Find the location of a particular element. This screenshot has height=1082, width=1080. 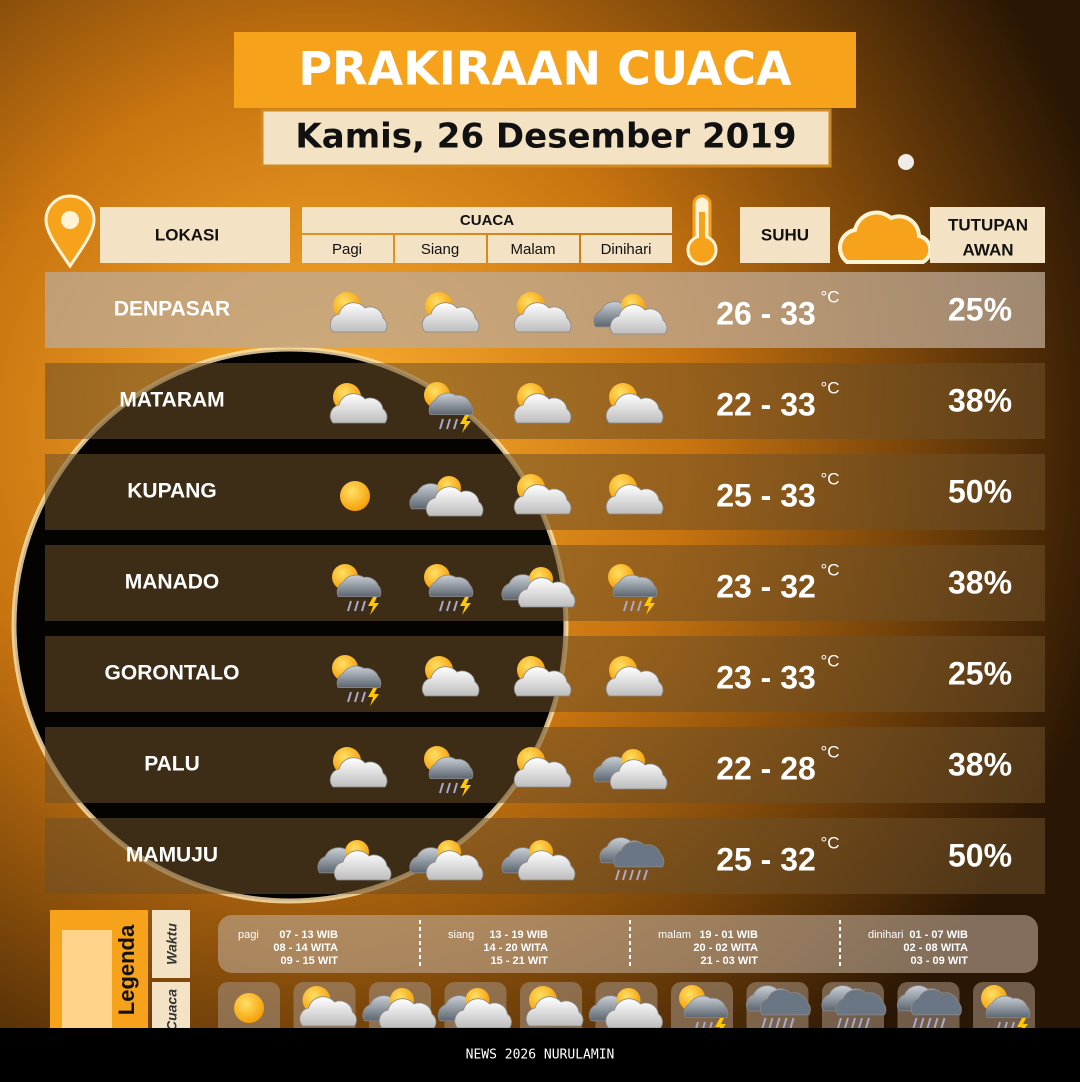

sun is located at coordinates (249, 1008).